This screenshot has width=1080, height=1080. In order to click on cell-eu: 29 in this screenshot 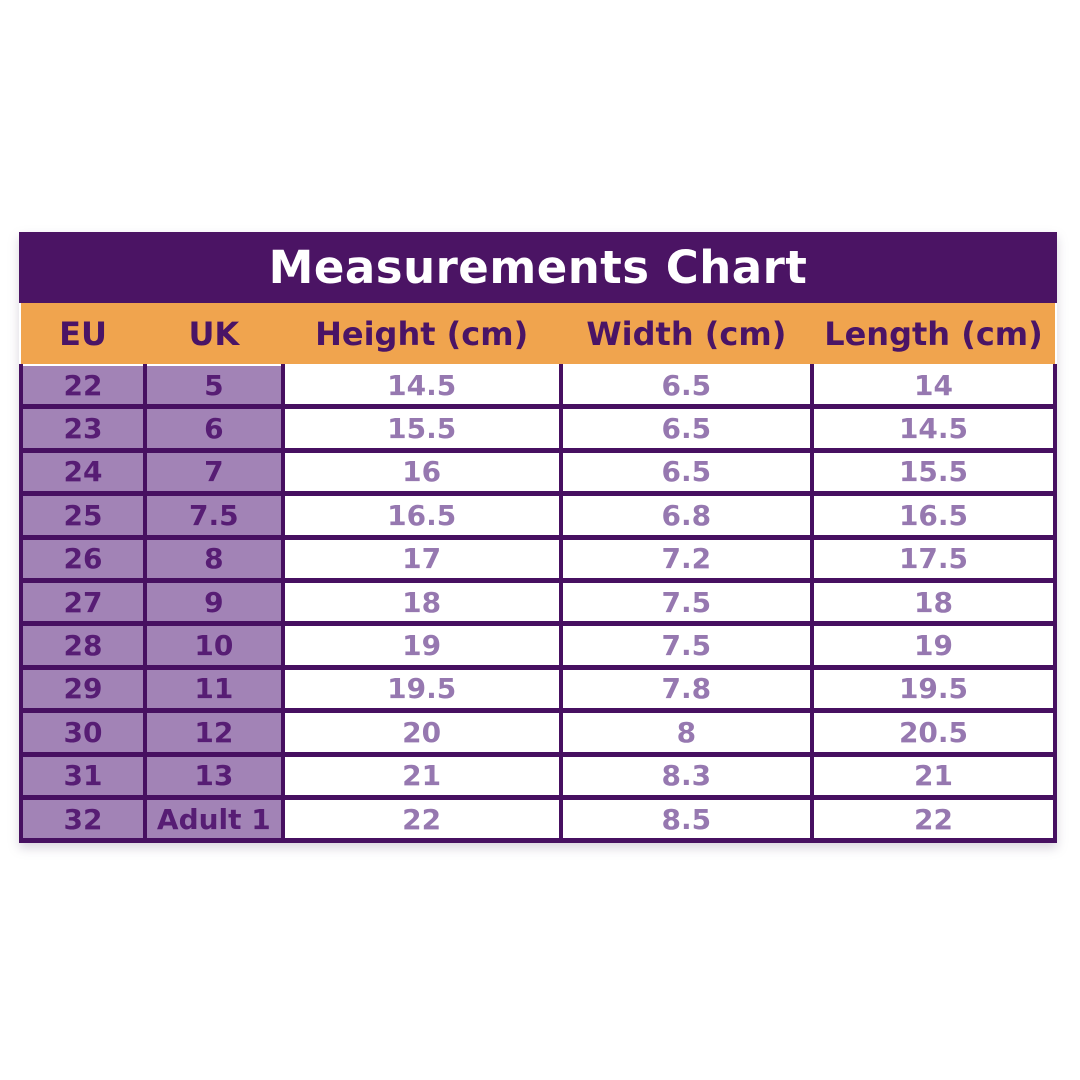, I will do `click(83, 689)`.